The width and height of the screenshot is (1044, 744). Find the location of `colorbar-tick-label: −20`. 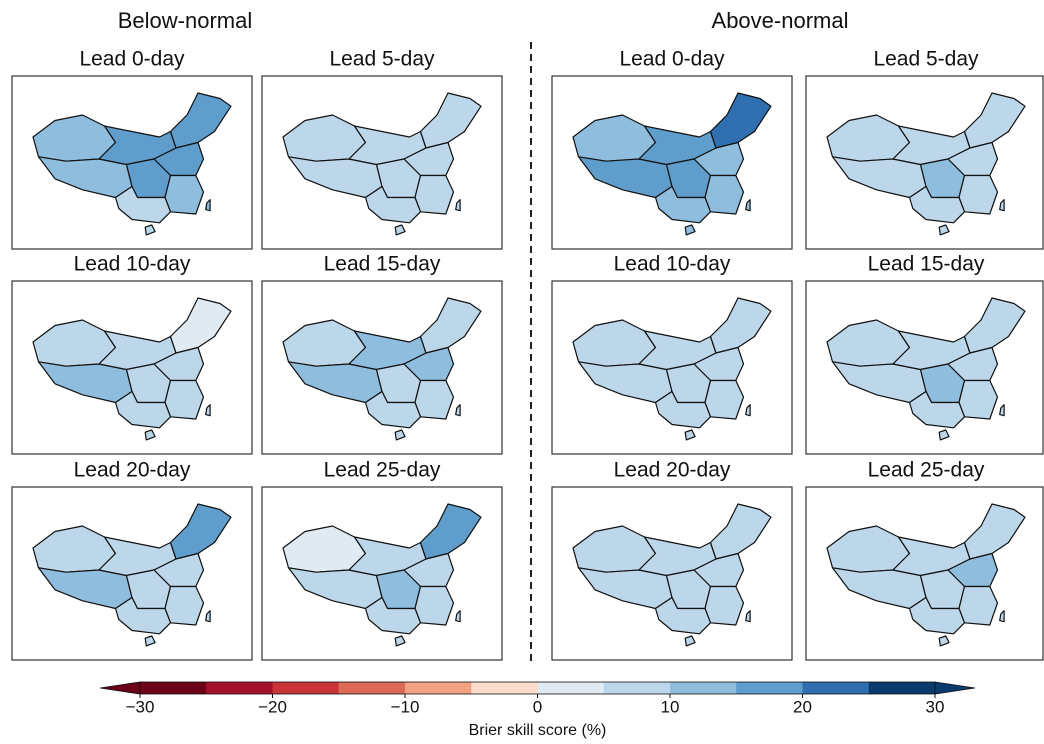

colorbar-tick-label: −20 is located at coordinates (272, 706).